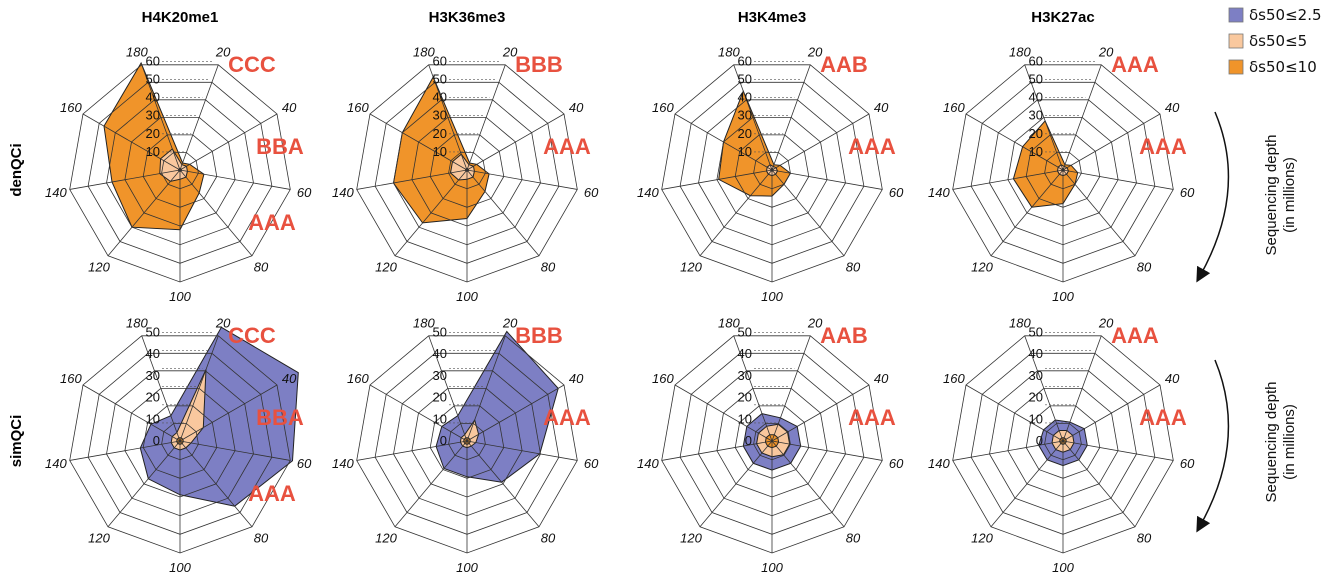 The width and height of the screenshot is (1330, 584). I want to click on radar-panel: 0 10 20 30 40 50 20 40 60 80 100 120 140 160 180 BBB AAA, so click(465, 445).